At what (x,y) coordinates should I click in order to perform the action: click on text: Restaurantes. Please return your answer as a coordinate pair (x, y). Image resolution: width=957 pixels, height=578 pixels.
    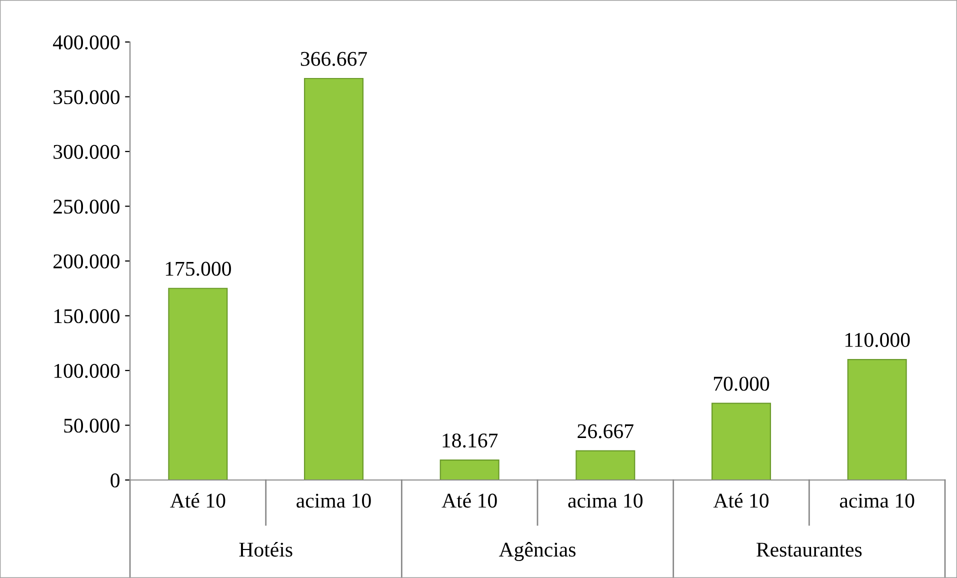
    Looking at the image, I should click on (809, 549).